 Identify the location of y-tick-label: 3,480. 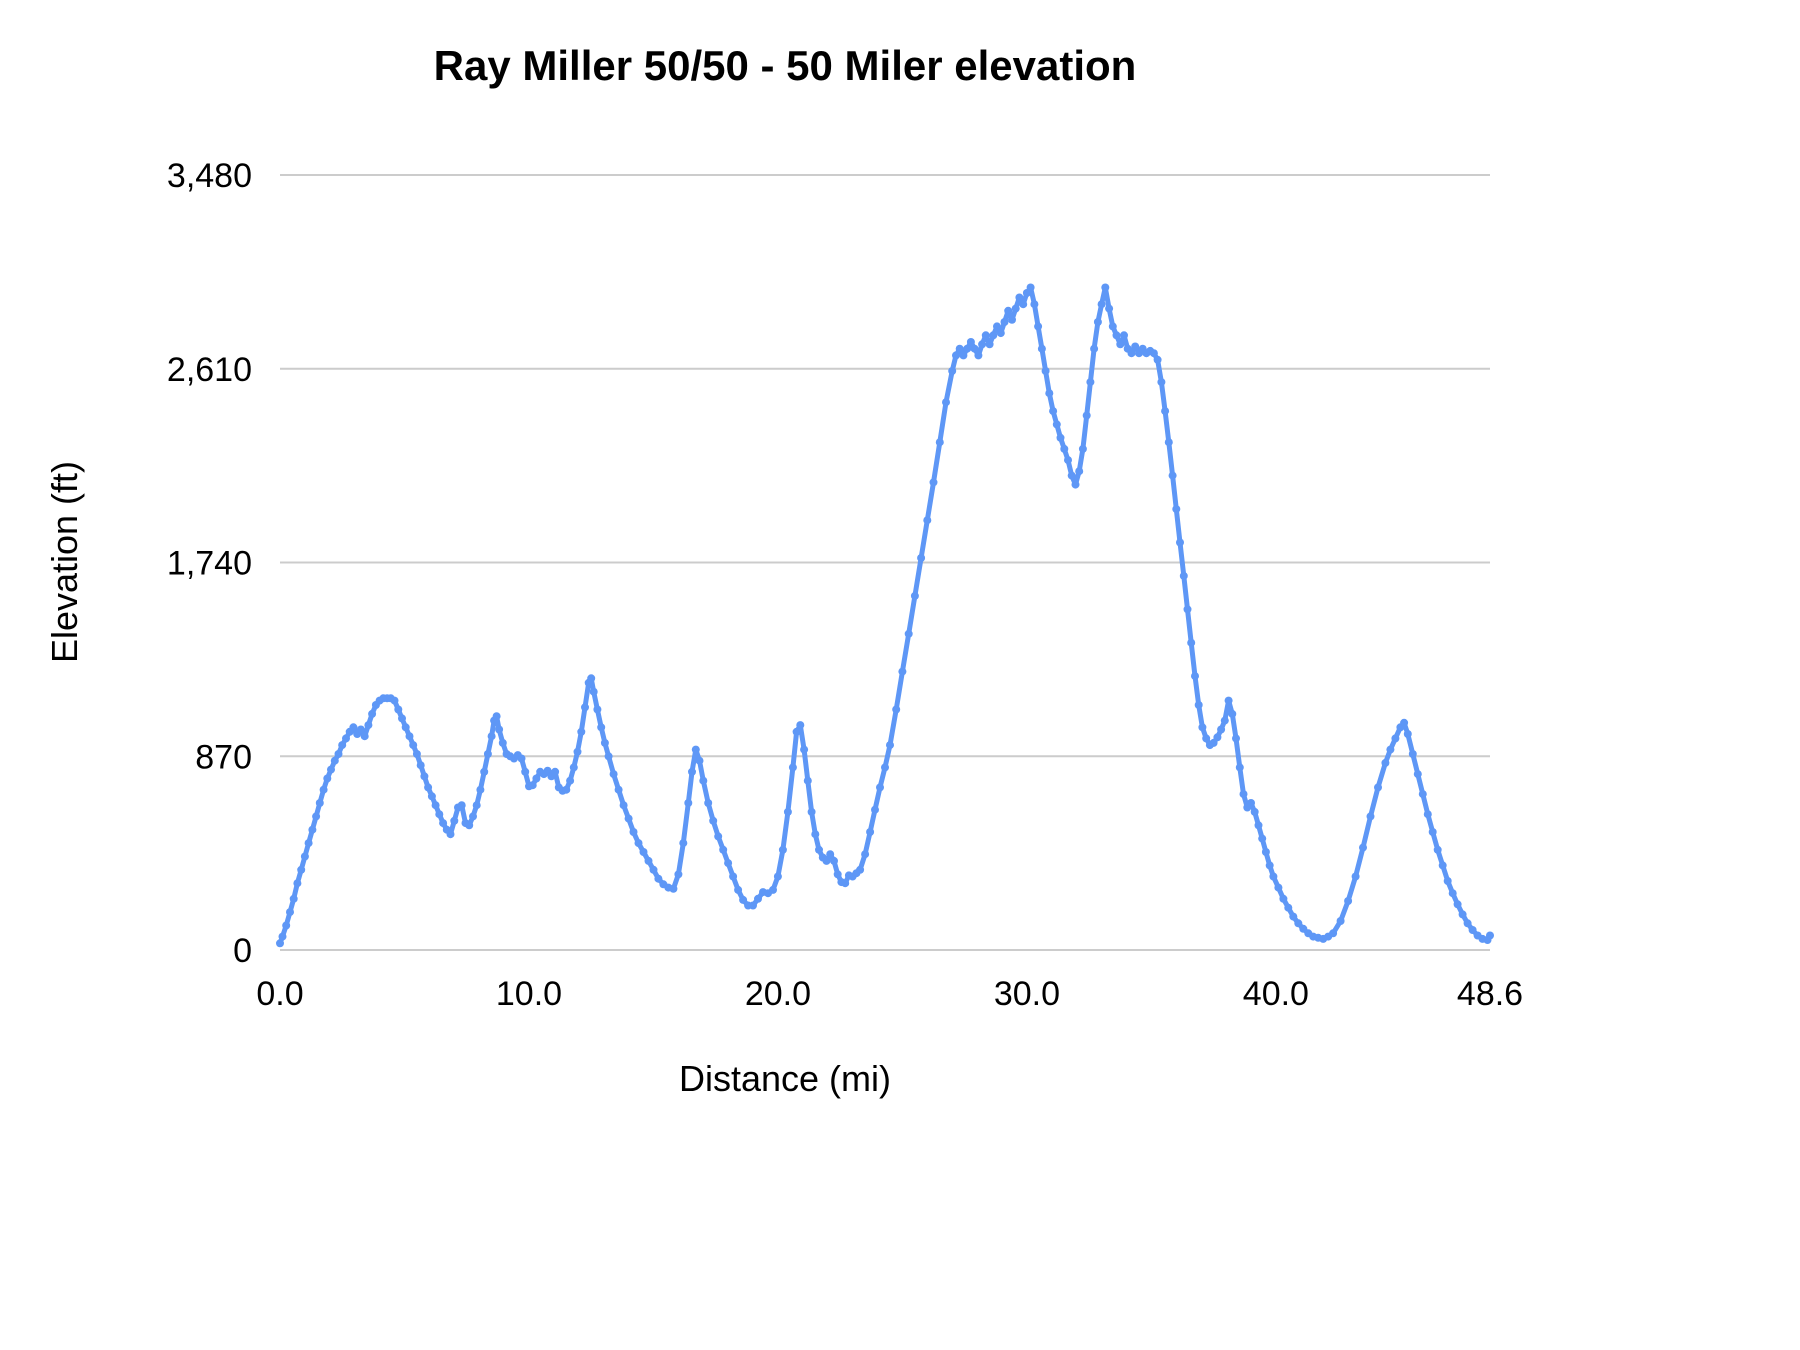
(209, 176).